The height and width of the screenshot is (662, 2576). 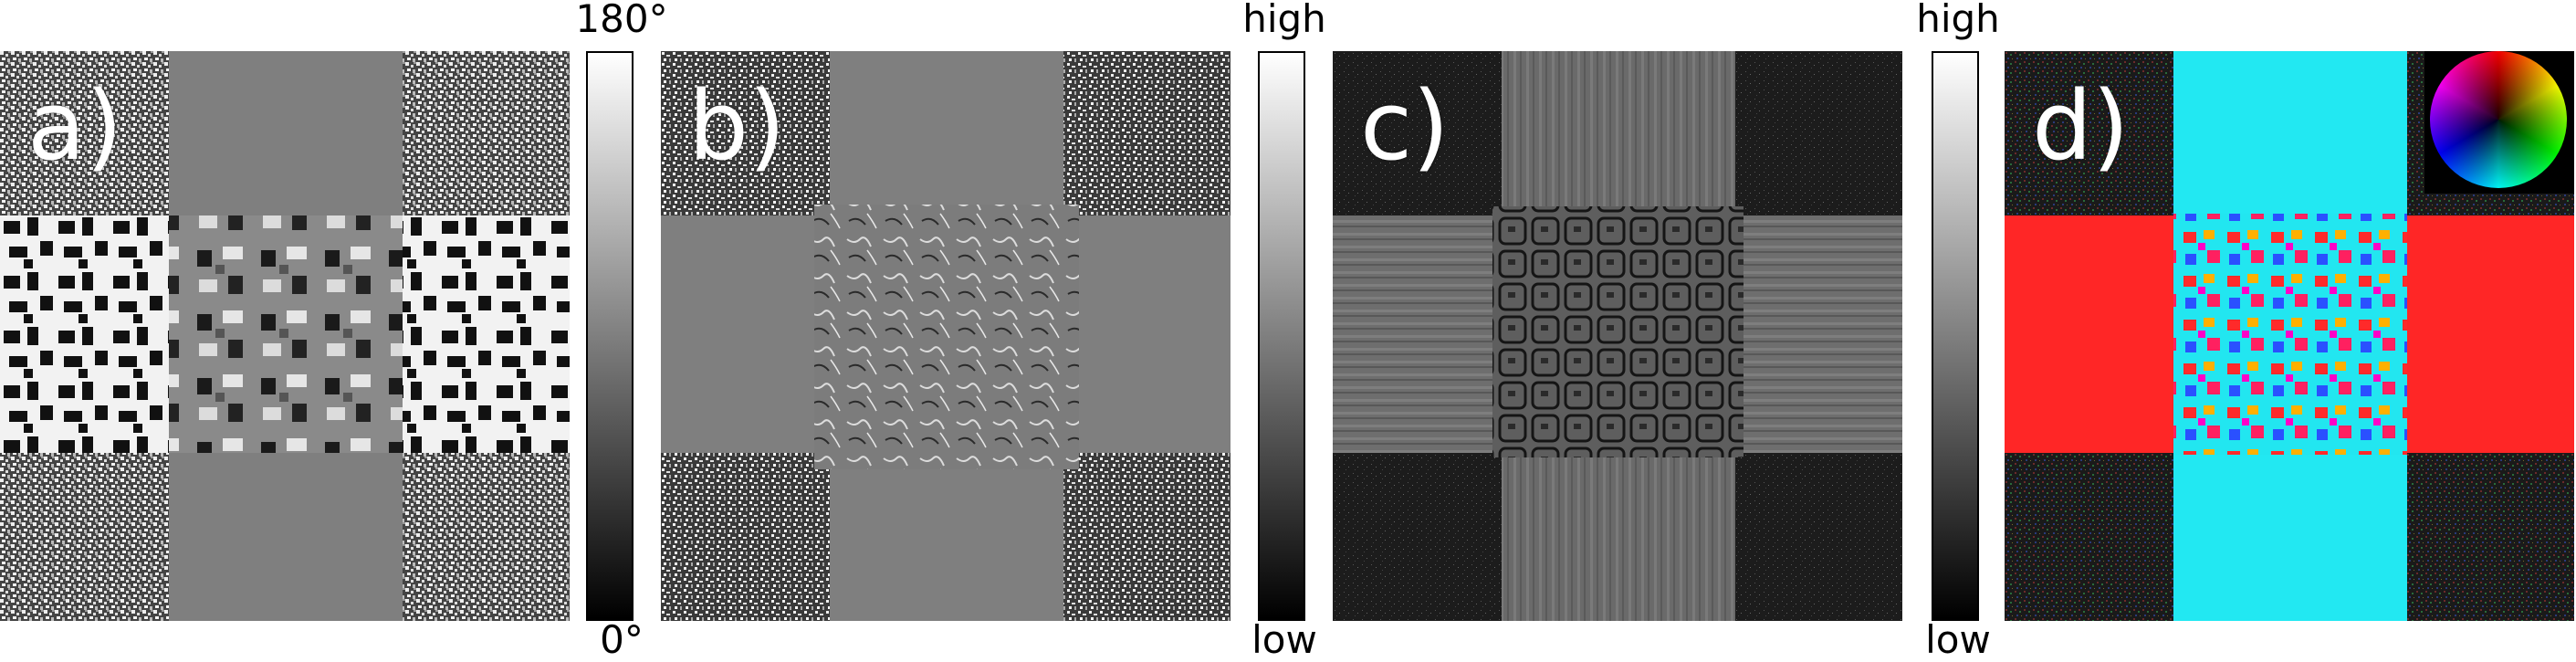 What do you see at coordinates (2498, 120) in the screenshot?
I see `hue-wheel-icon` at bounding box center [2498, 120].